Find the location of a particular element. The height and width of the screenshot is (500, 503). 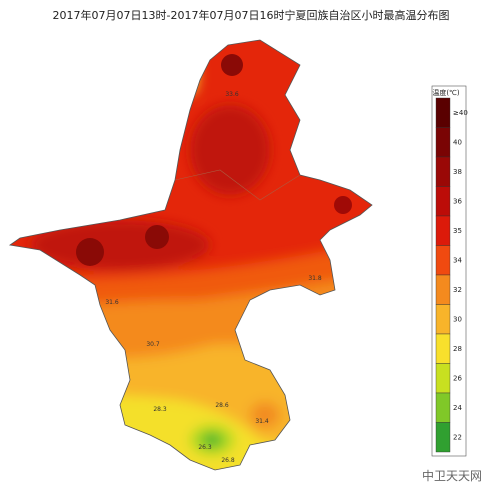

station-label: 30.7 is located at coordinates (153, 344).